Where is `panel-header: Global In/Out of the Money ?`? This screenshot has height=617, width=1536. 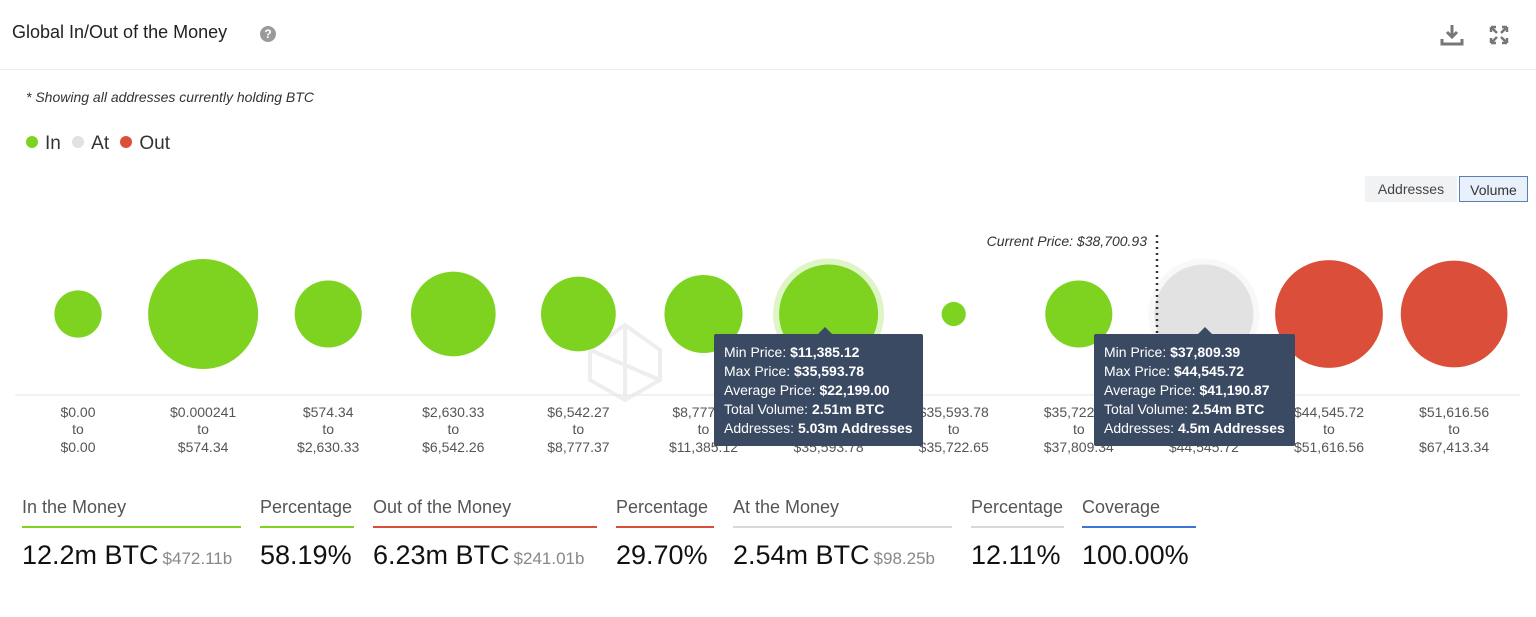
panel-header: Global In/Out of the Money ? is located at coordinates (768, 35).